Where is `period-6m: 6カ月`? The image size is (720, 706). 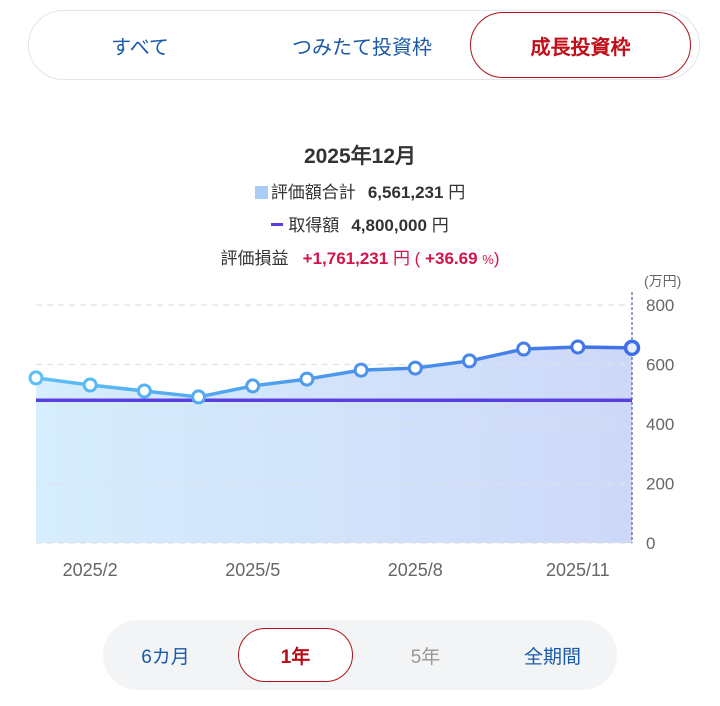 period-6m: 6カ月 is located at coordinates (165, 657).